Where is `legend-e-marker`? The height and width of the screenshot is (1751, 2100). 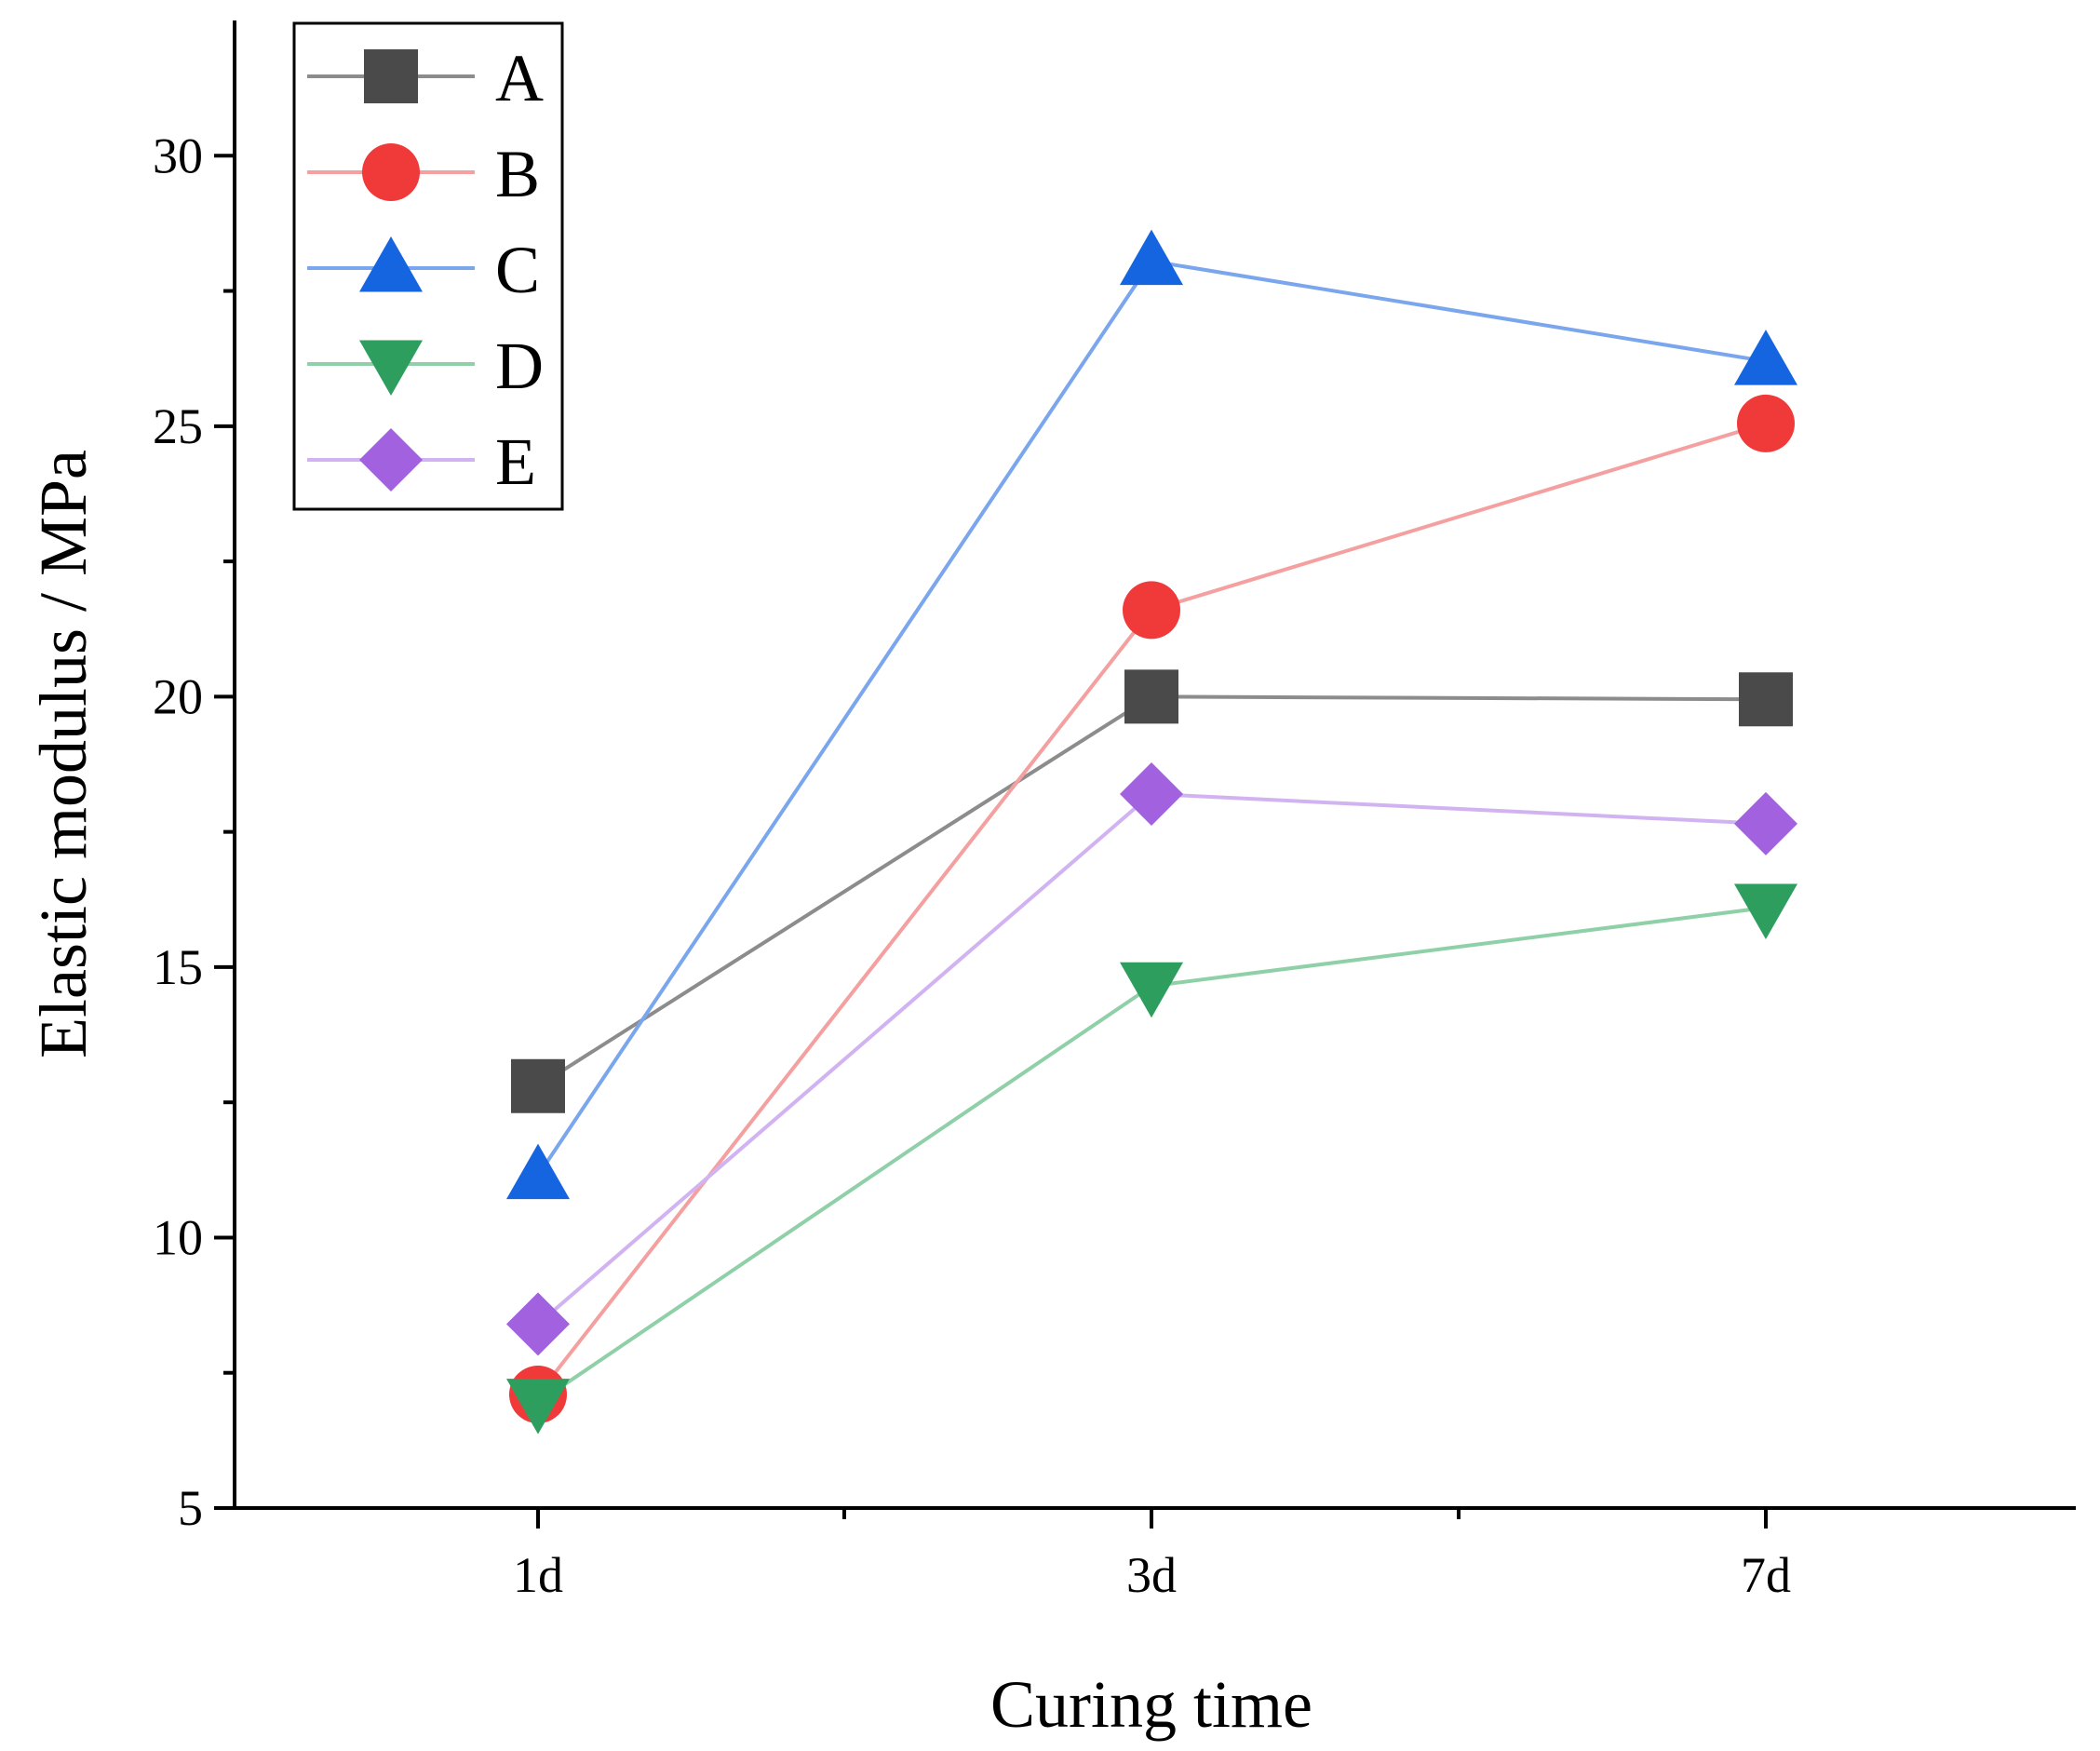 legend-e-marker is located at coordinates (391, 460).